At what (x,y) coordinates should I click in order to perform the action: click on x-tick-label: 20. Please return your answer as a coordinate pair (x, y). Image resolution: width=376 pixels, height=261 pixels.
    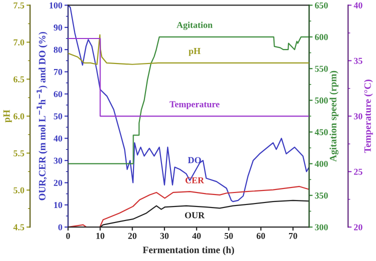
    Looking at the image, I should click on (132, 235).